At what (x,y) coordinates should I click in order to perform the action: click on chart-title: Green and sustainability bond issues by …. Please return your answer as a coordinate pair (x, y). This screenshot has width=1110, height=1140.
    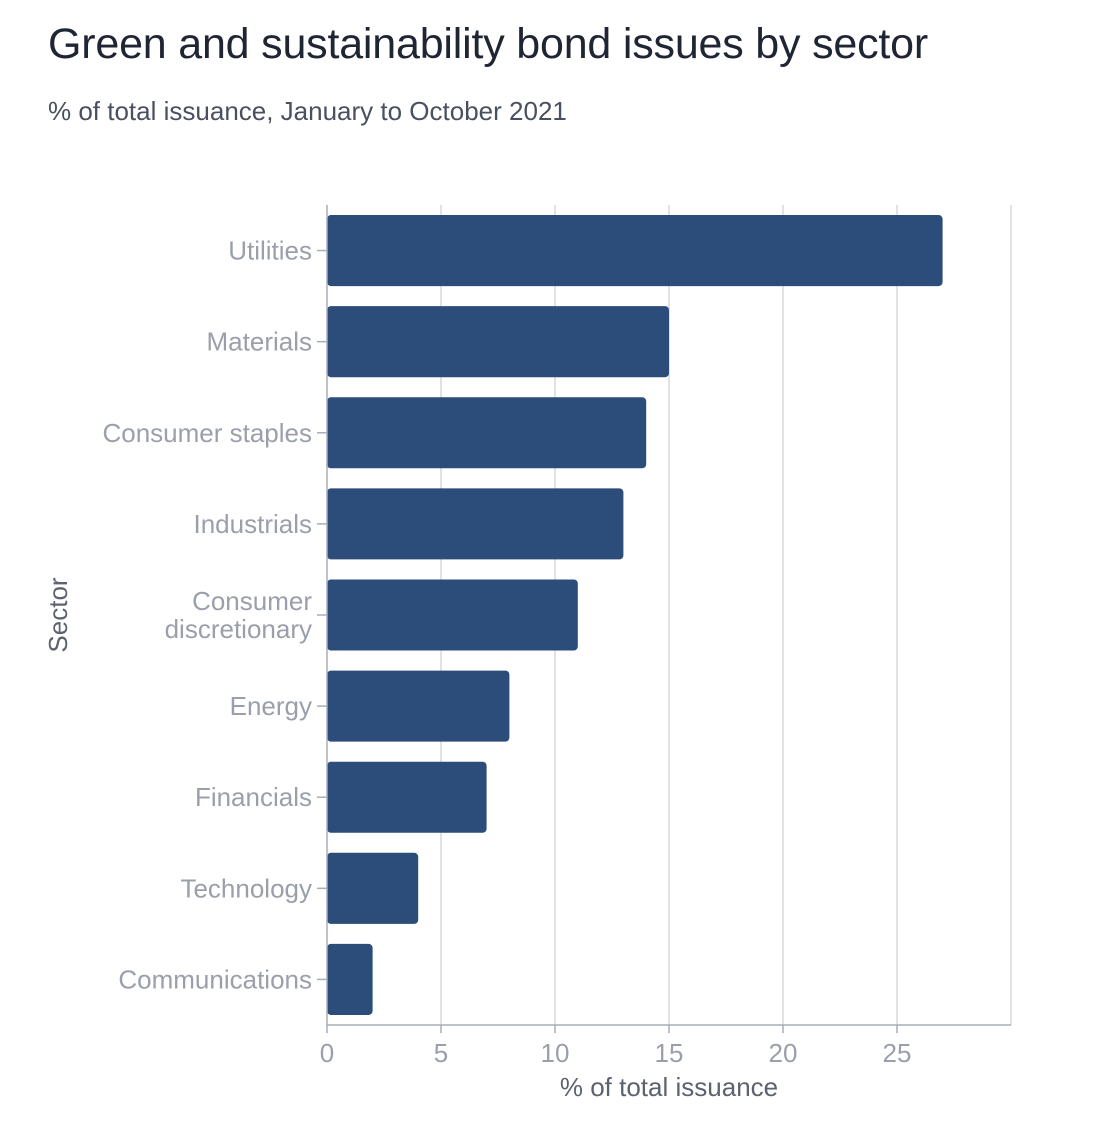
    Looking at the image, I should click on (488, 44).